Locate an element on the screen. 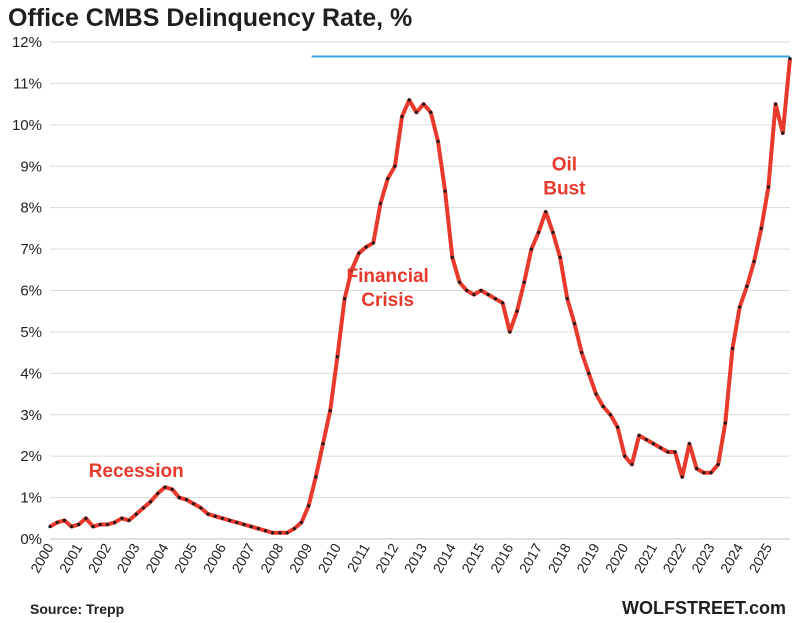 The image size is (800, 623). x-tick-label: 2011 is located at coordinates (358, 557).